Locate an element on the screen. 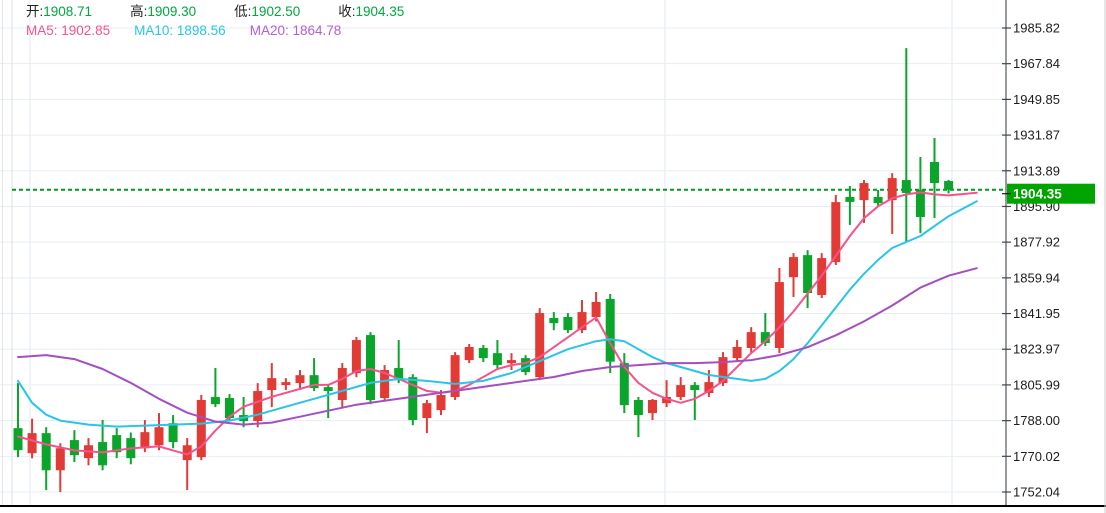 This screenshot has width=1106, height=513. y-axis-label: 1913.89 is located at coordinates (1036, 170).